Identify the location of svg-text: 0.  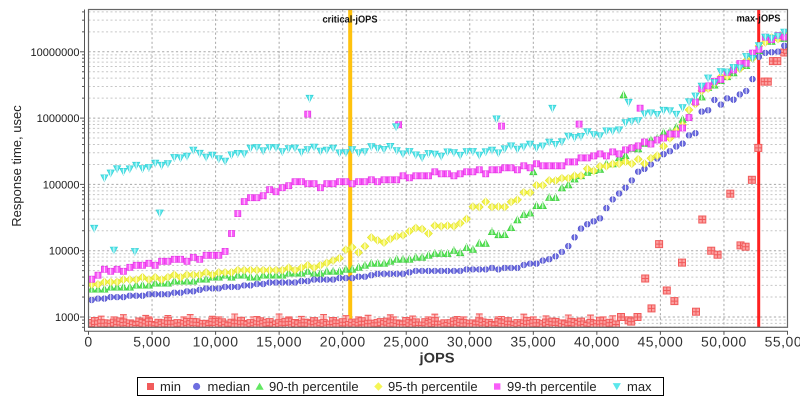
(88, 342).